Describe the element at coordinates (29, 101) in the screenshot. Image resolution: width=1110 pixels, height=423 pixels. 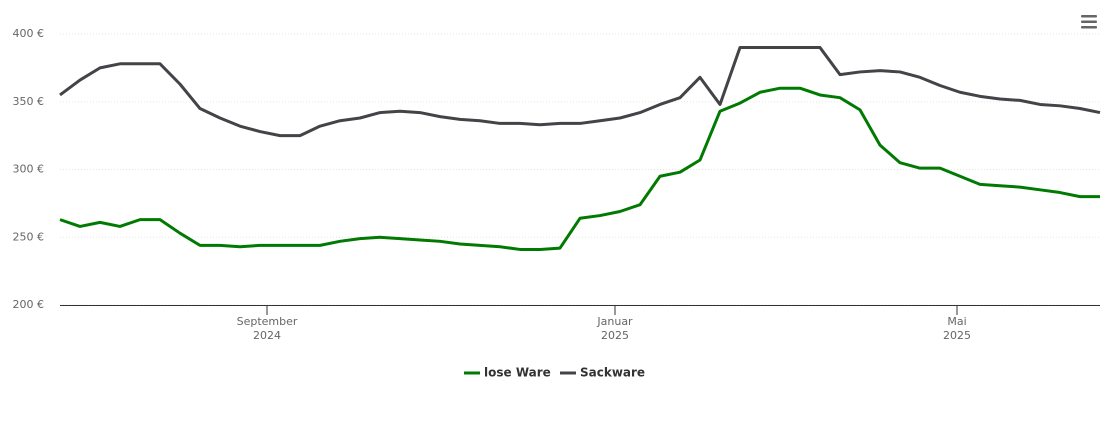
I see `y-tick-label: 350 €` at that location.